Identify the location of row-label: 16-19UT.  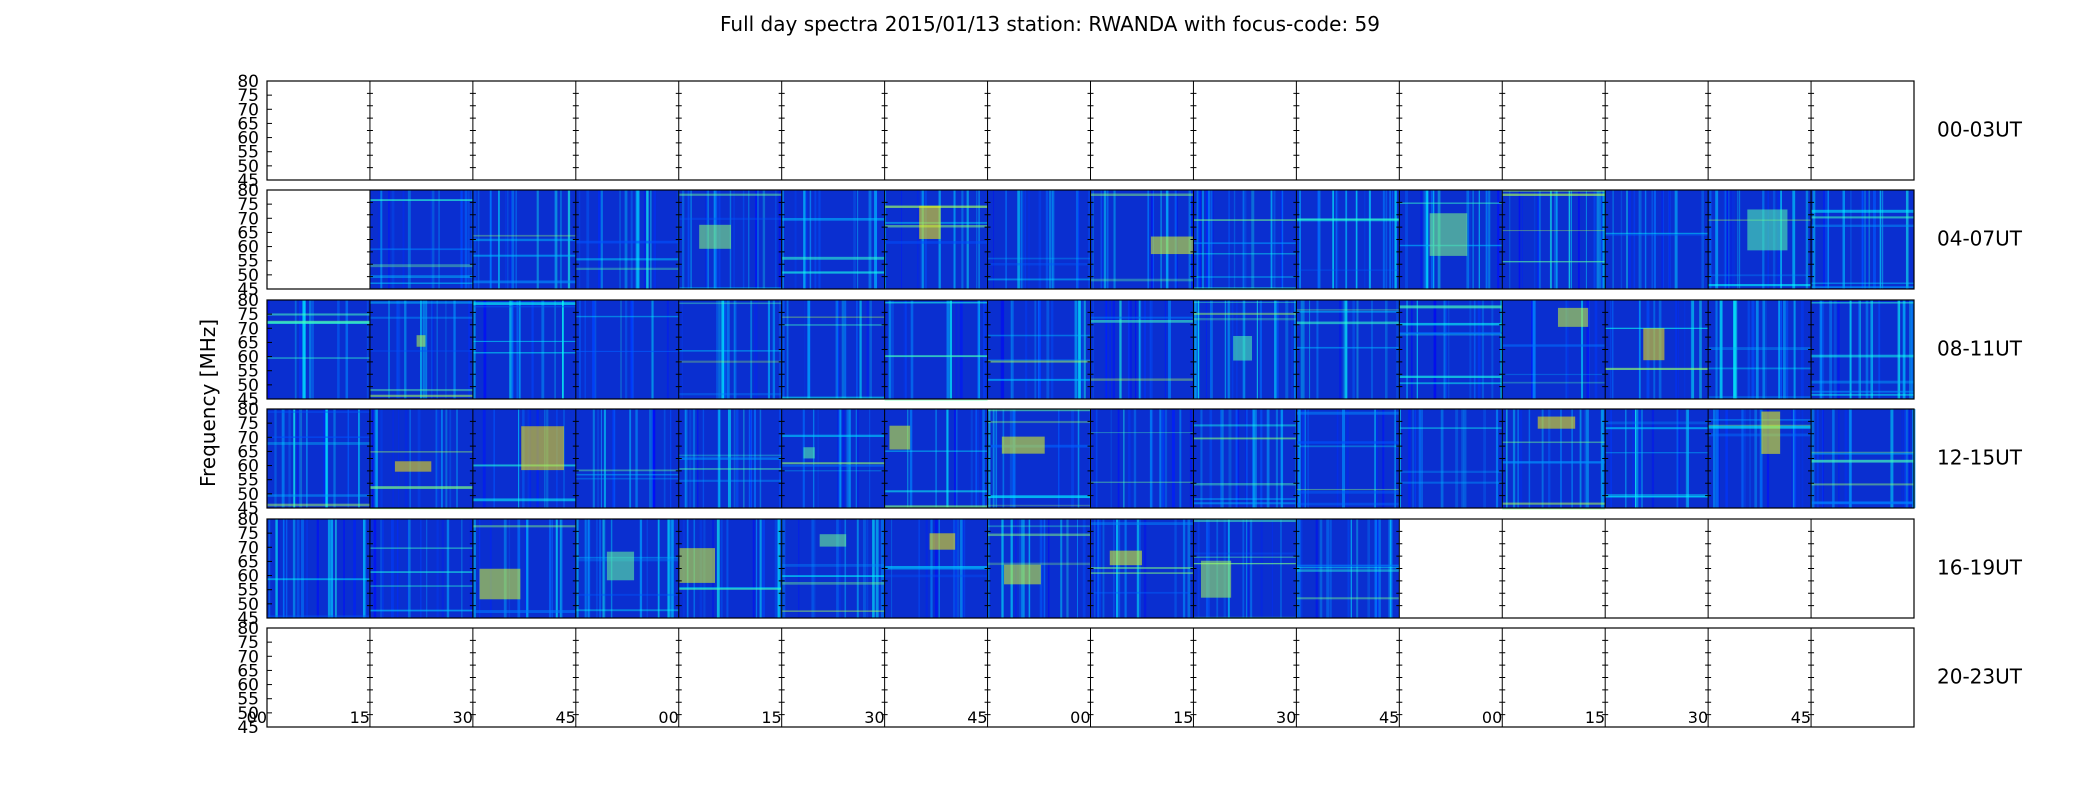
(1980, 568).